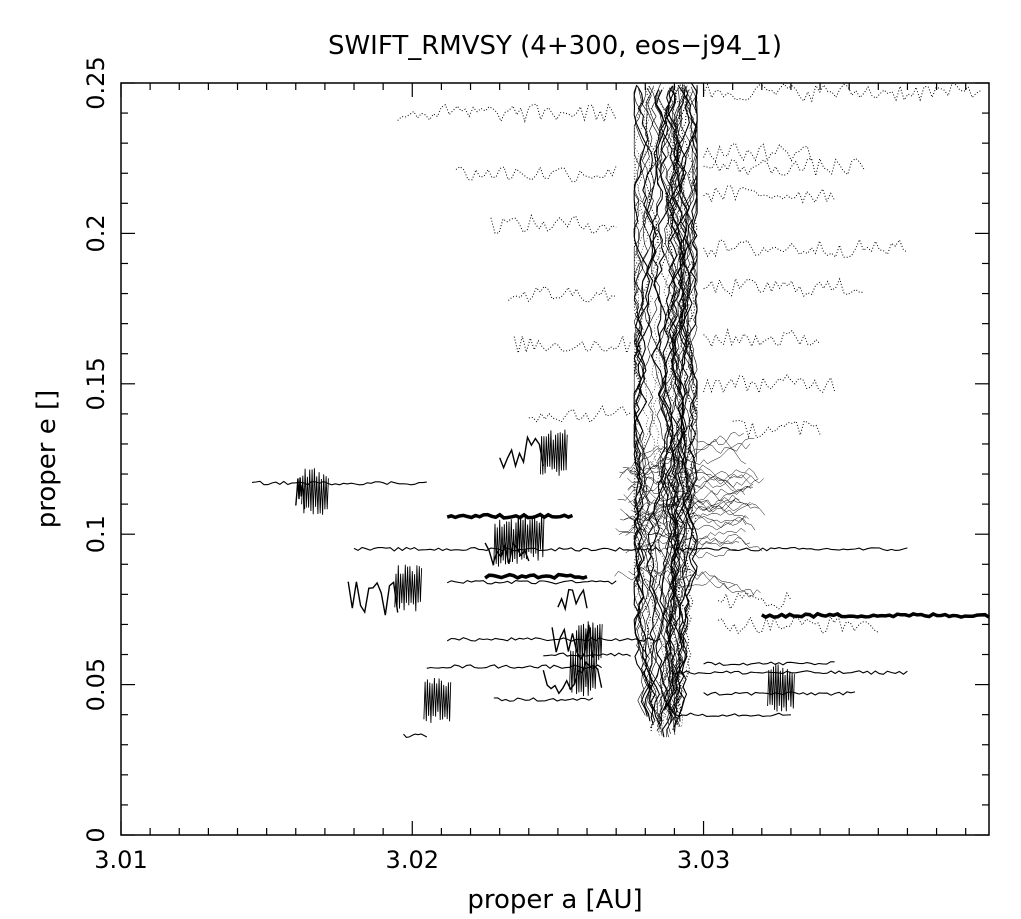 The height and width of the screenshot is (919, 1021). I want to click on y-tick-label: 0.05, so click(96, 684).